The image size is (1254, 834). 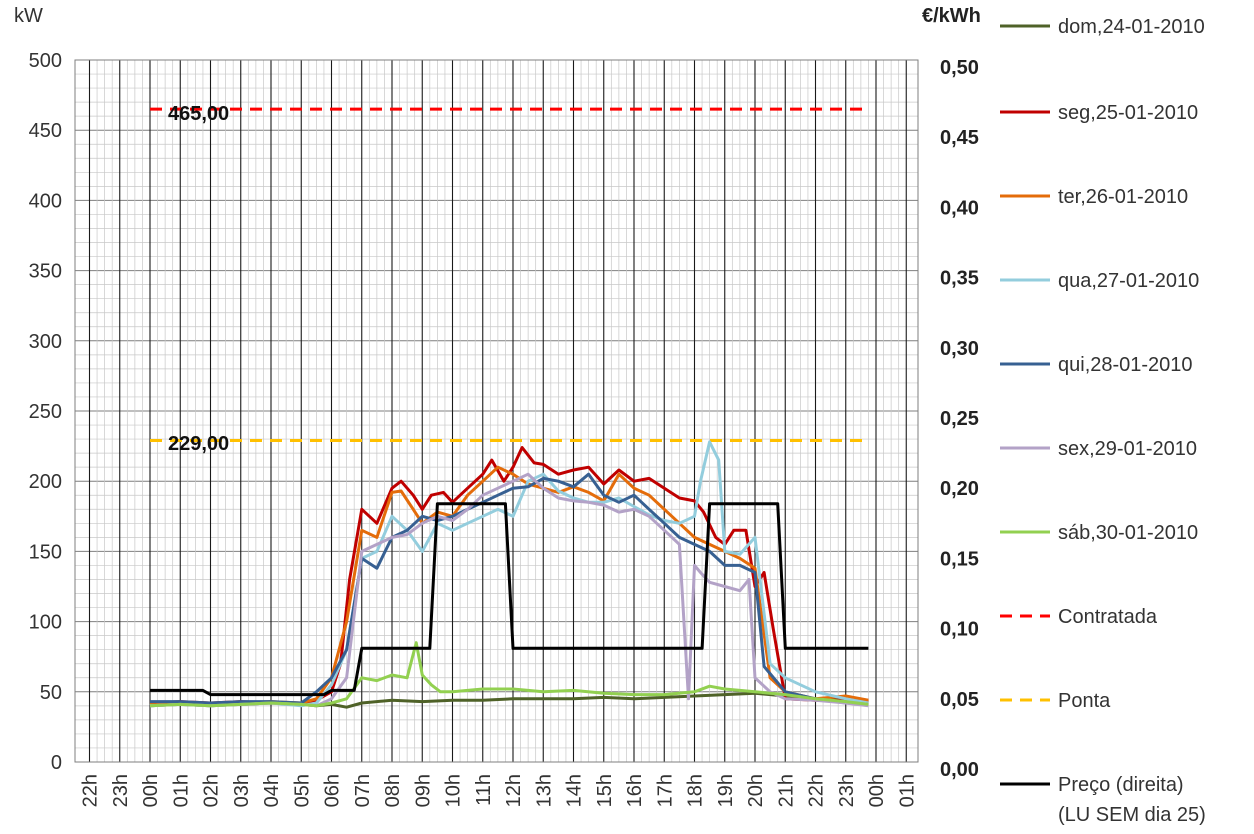 What do you see at coordinates (1108, 617) in the screenshot?
I see `legend-label: Contratada` at bounding box center [1108, 617].